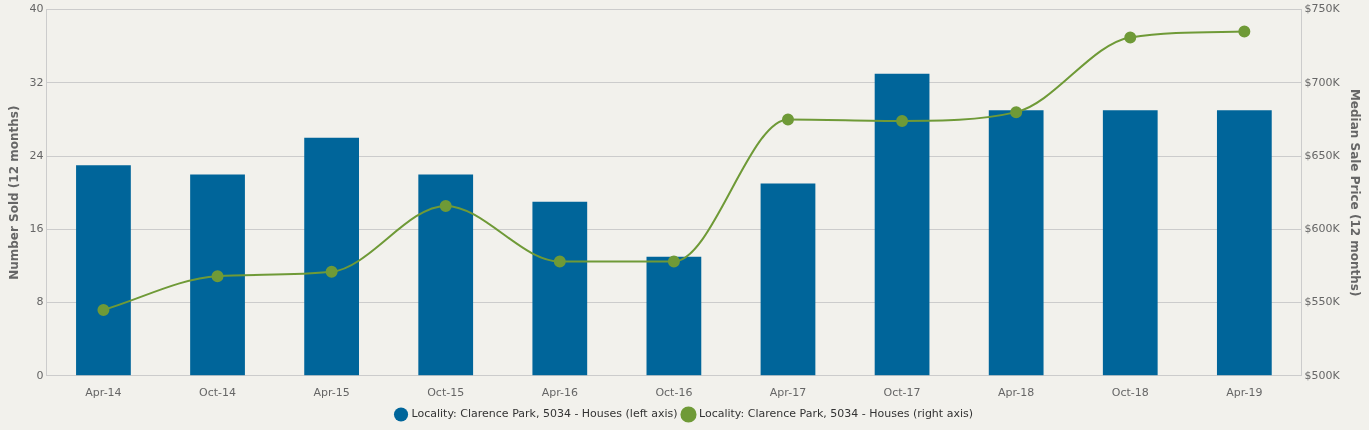 Image resolution: width=1369 pixels, height=430 pixels. Describe the element at coordinates (1322, 375) in the screenshot. I see `y2-tick-label: $500K` at that location.